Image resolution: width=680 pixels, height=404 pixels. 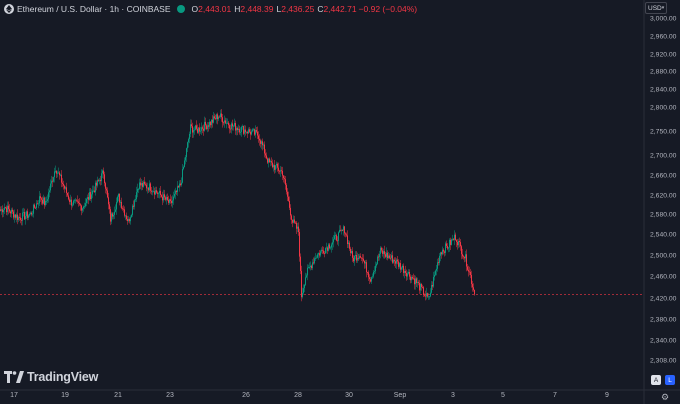 What do you see at coordinates (663, 55) in the screenshot?
I see `price-tick-label: 2,920.00` at bounding box center [663, 55].